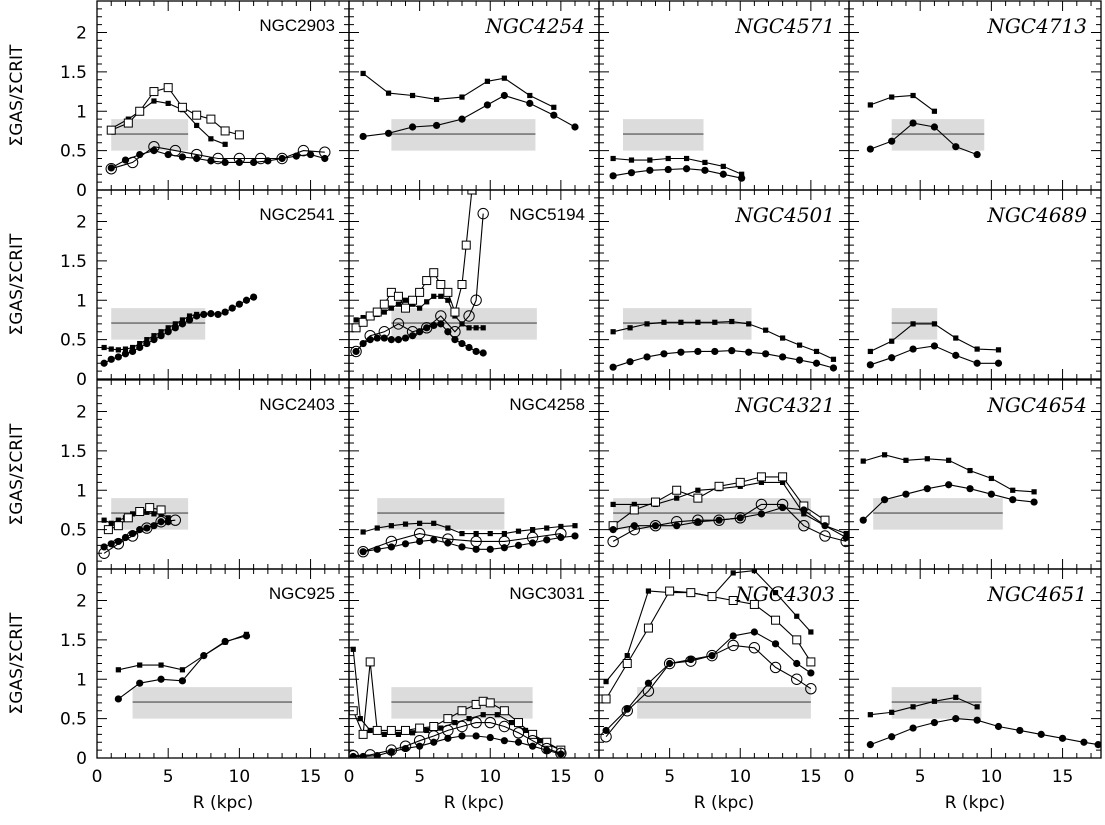 This screenshot has height=825, width=1105. I want to click on x-tick-label: 15, so click(811, 777).